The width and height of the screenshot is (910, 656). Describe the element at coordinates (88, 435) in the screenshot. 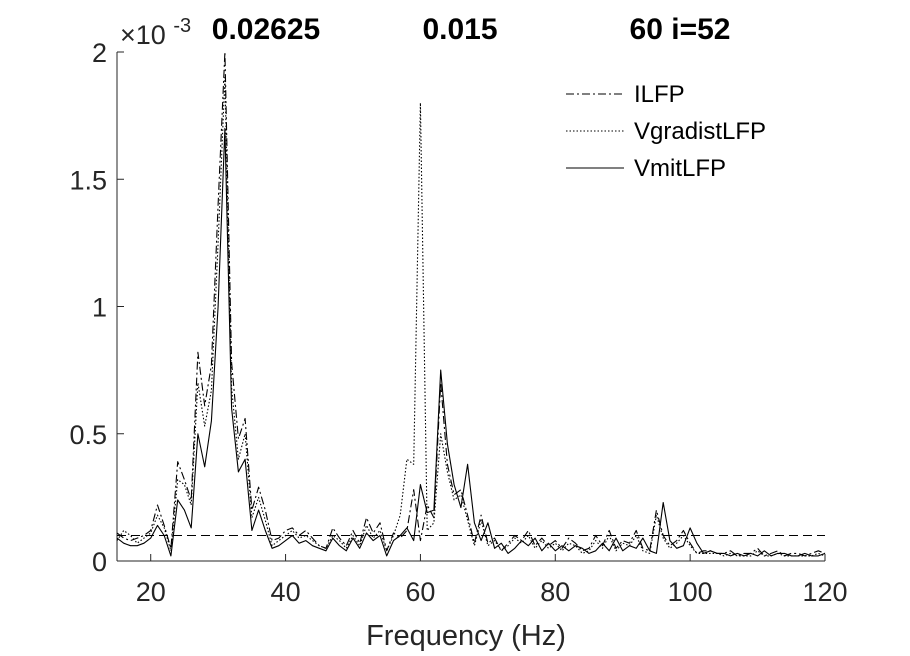

I see `y-tick-label: 0.5` at that location.